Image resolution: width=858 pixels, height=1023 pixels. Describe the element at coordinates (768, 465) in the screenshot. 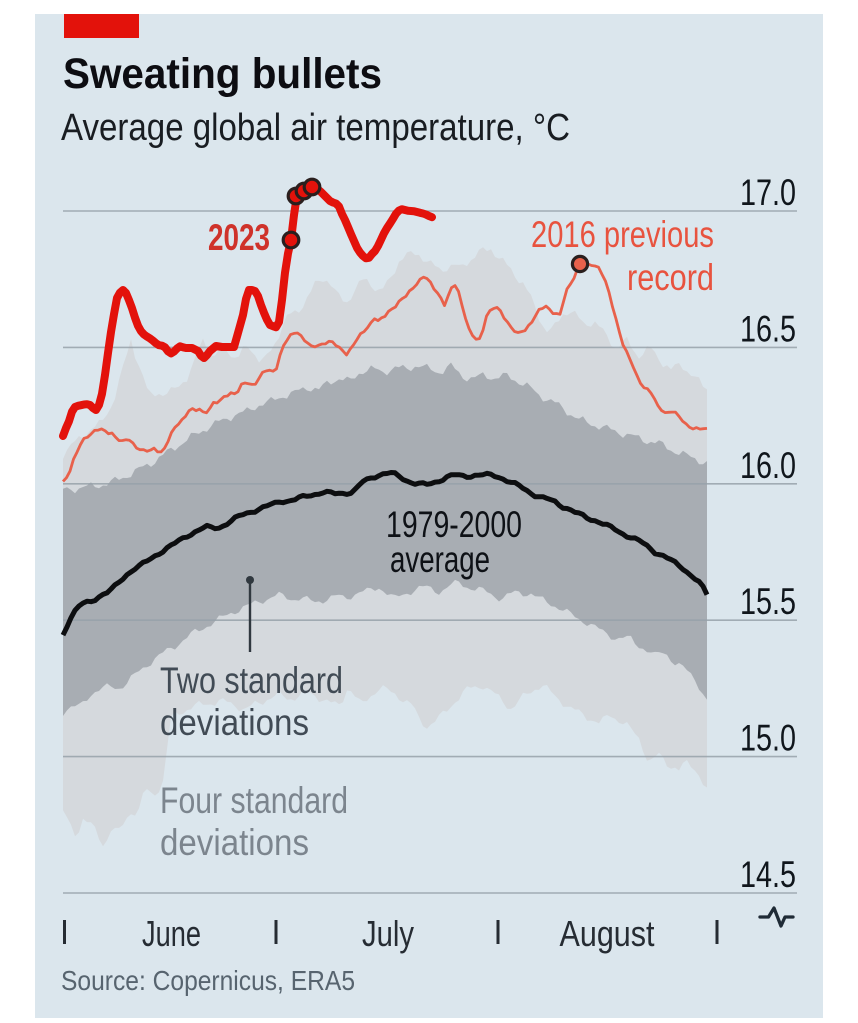

I see `svg-text: 16.0` at that location.